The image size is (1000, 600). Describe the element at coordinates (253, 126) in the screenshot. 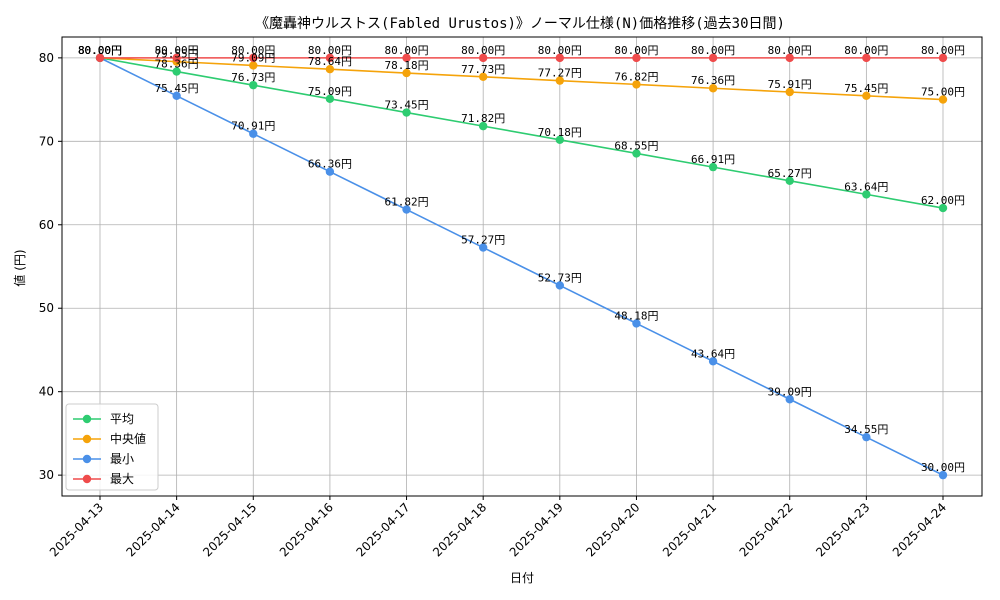

I see `data-label: 70.91円` at that location.